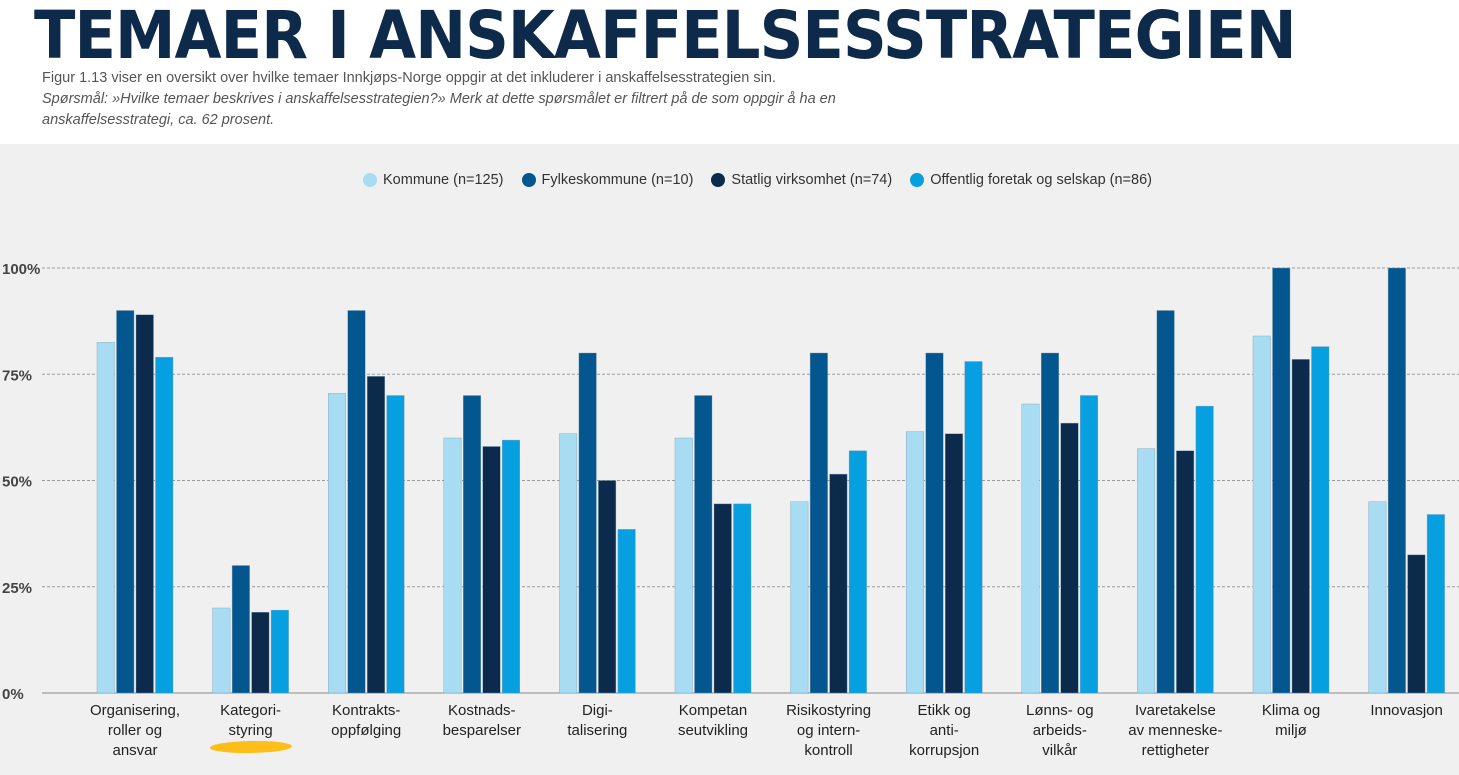  I want to click on category-label: anti-, so click(944, 730).